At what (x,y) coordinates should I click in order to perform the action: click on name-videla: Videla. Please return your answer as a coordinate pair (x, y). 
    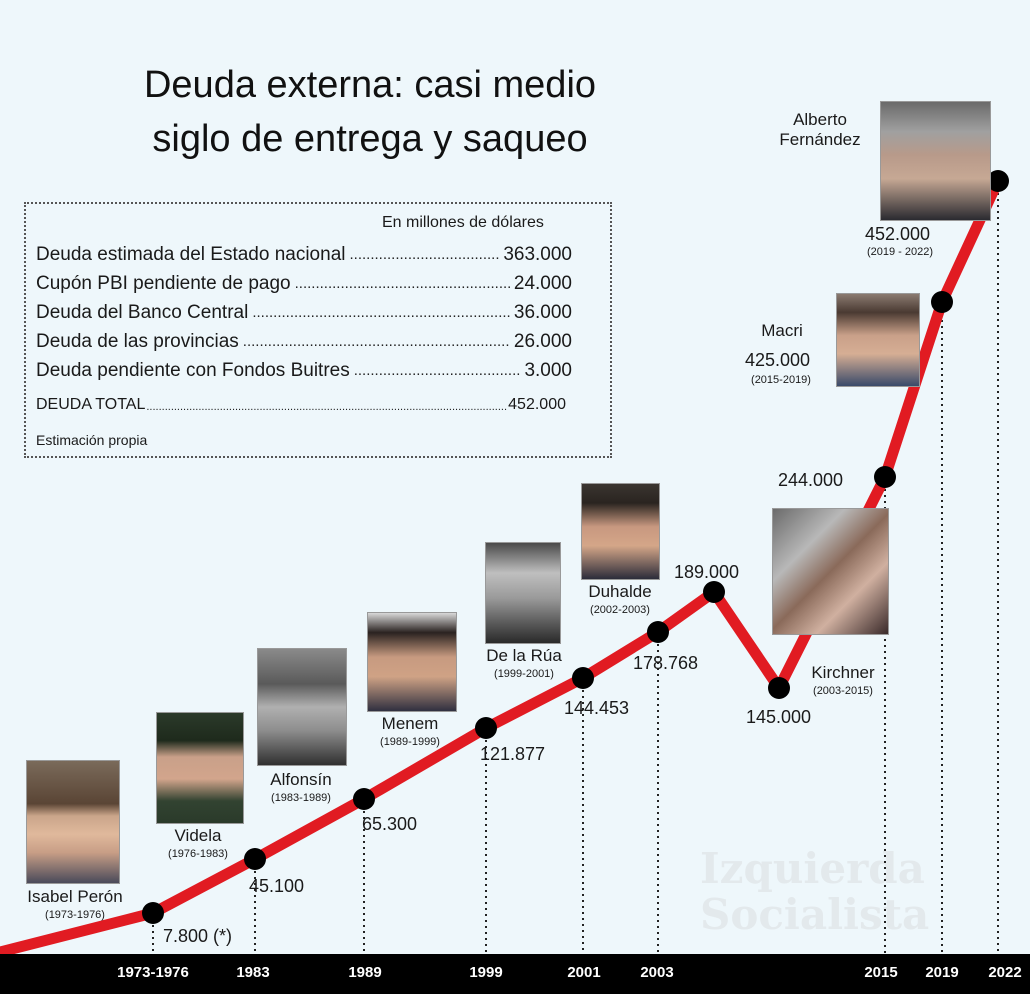
    Looking at the image, I should click on (198, 835).